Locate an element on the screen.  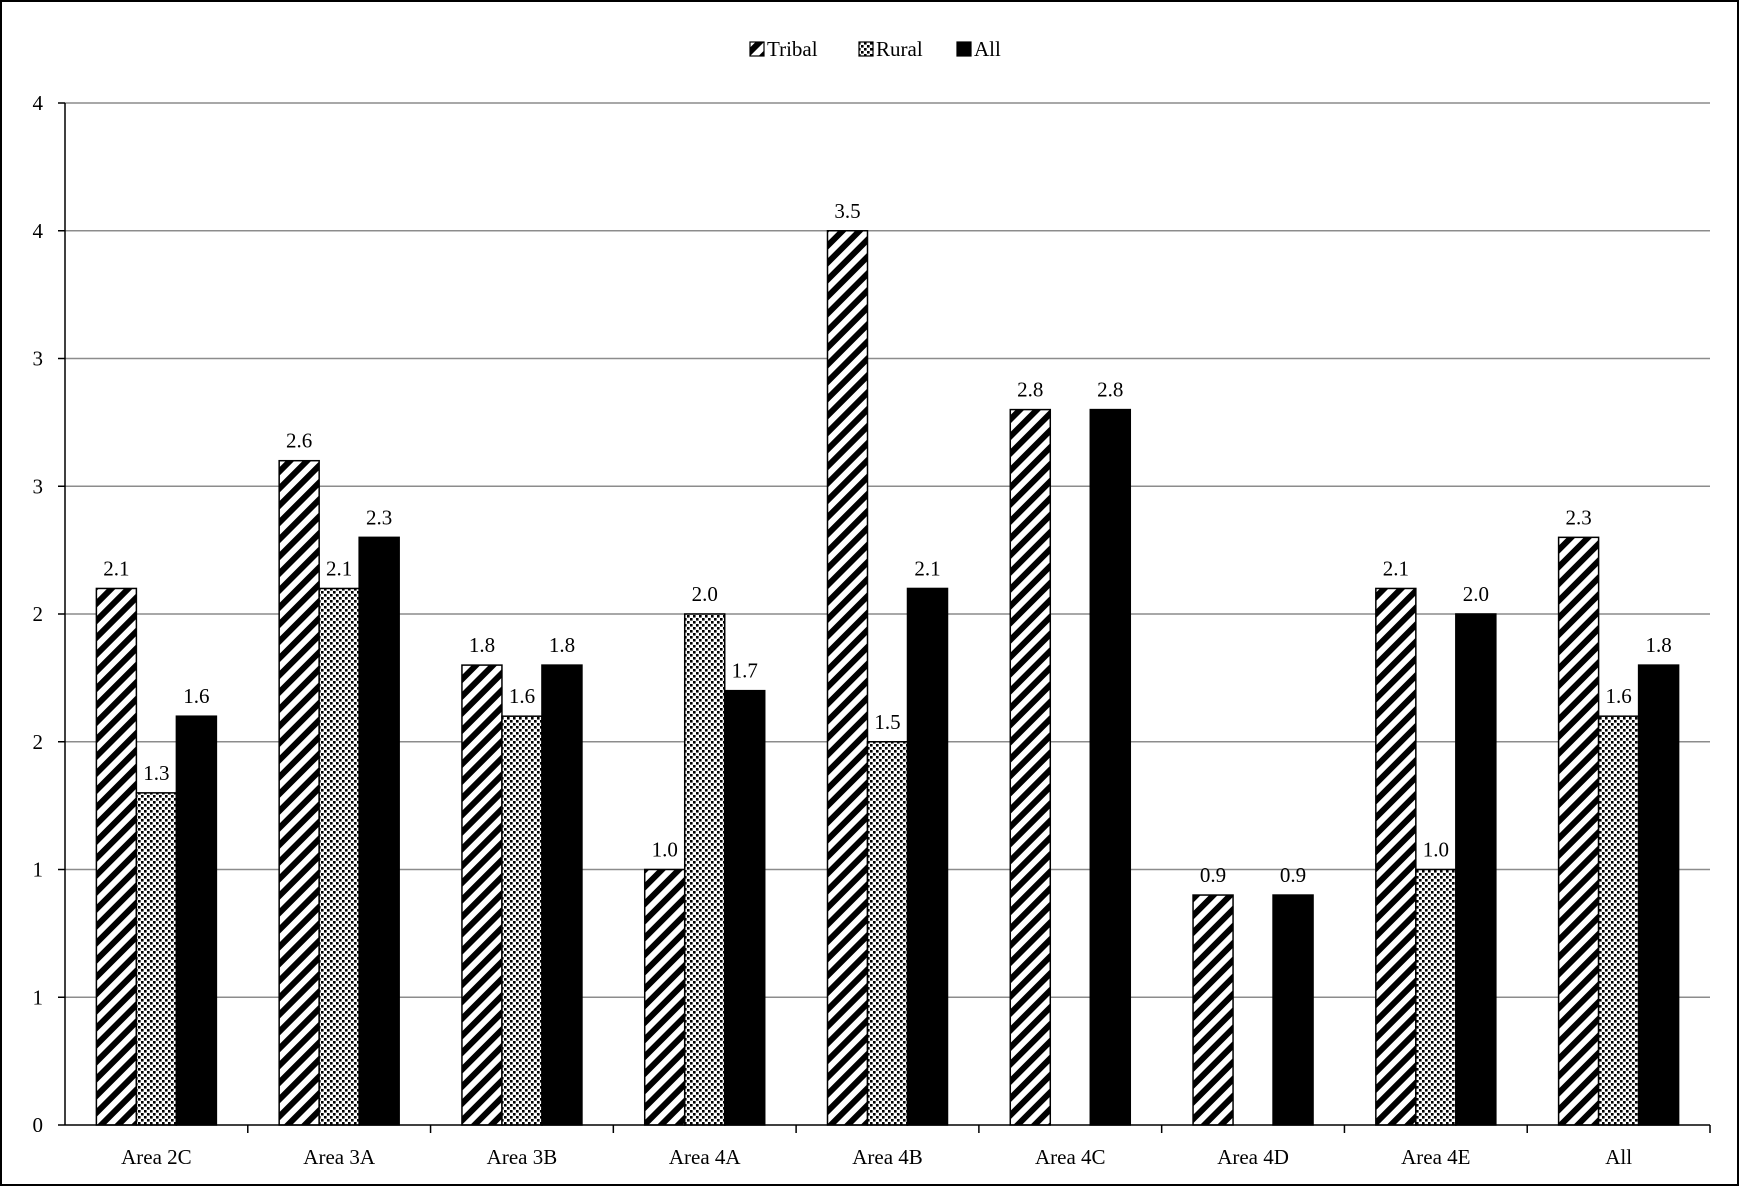
x-tick-label: Area 4A is located at coordinates (705, 1157).